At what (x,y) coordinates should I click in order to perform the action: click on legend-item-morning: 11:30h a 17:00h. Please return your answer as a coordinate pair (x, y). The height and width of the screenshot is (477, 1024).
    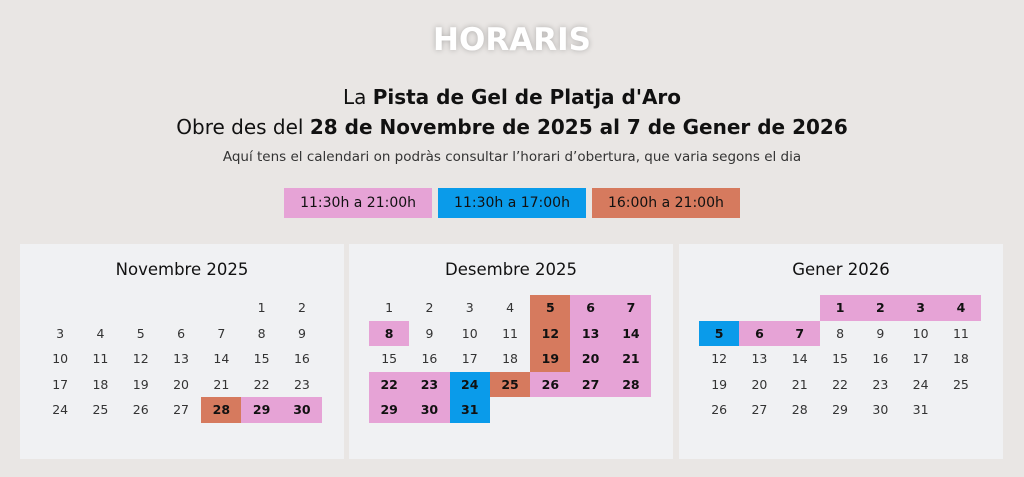
    Looking at the image, I should click on (512, 203).